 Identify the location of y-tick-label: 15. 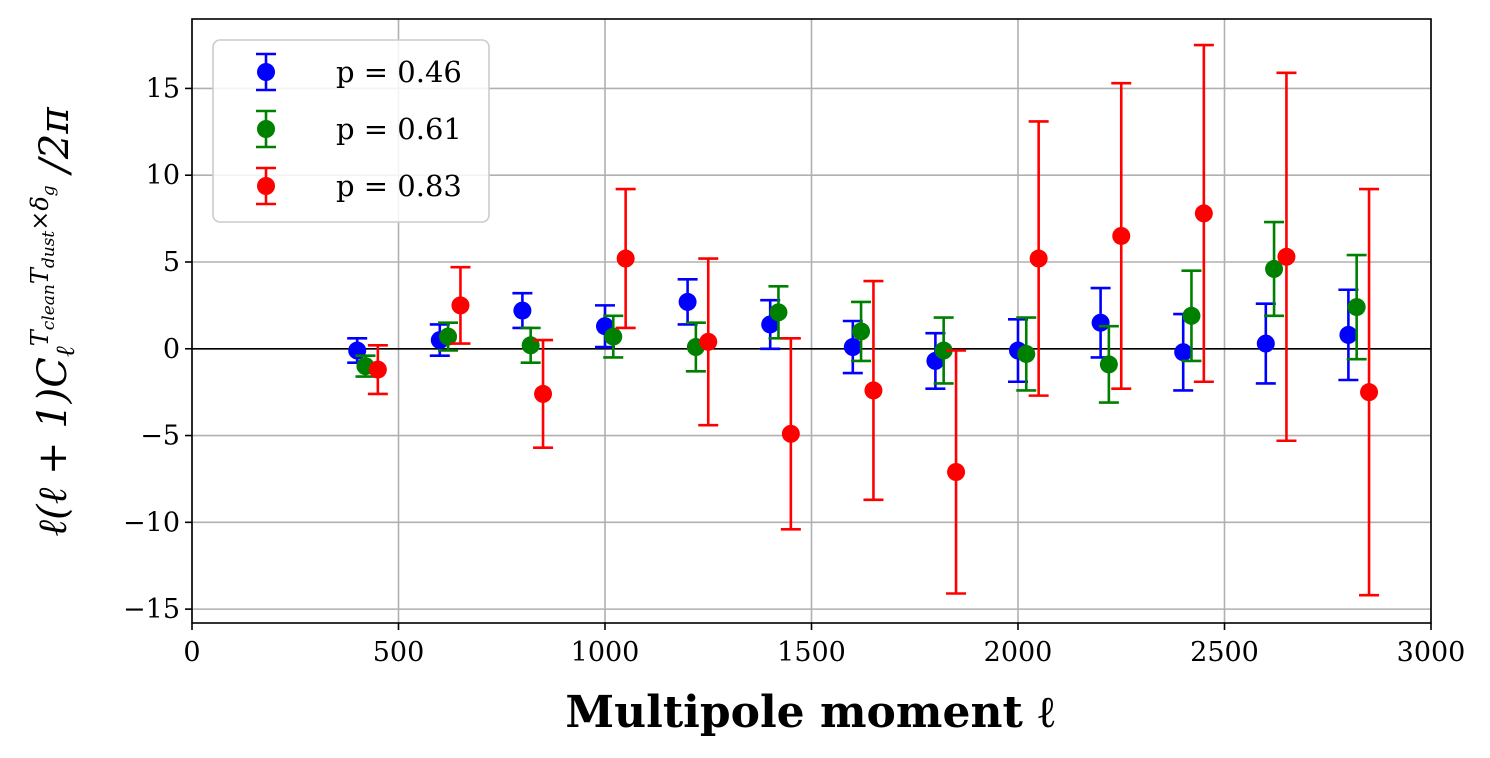
(163, 88).